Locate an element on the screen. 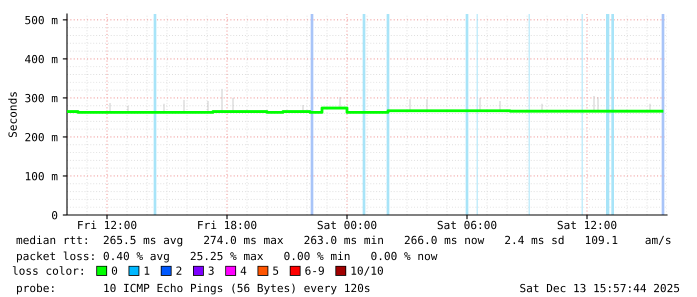 The image size is (697, 297). x-tick-label: Fri 12:00 is located at coordinates (107, 225).